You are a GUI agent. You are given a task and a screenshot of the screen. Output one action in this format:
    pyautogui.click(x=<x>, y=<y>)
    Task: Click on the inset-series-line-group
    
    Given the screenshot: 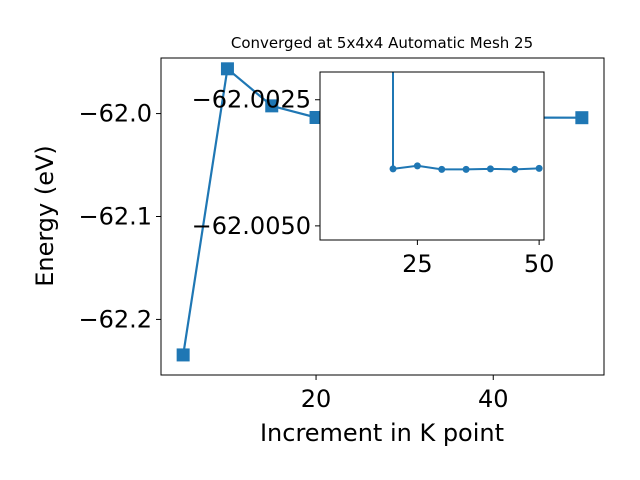 What is the action you would take?
    pyautogui.click(x=466, y=121)
    